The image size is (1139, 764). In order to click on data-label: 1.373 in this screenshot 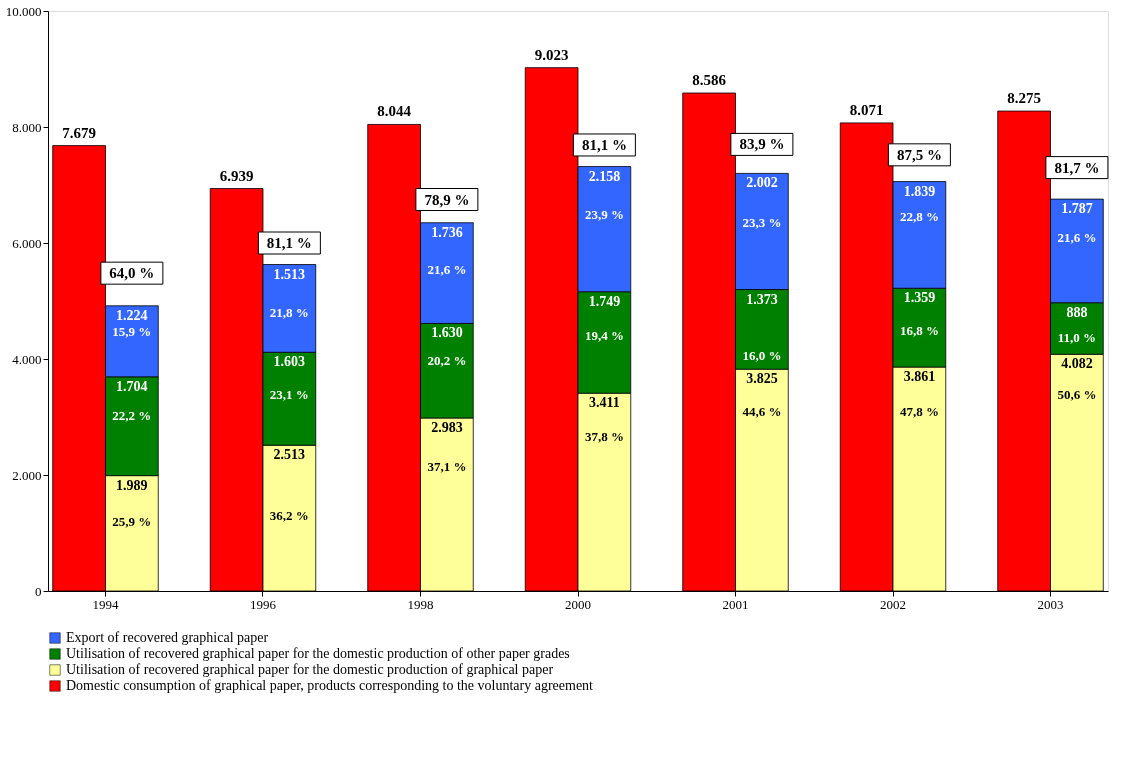, I will do `click(762, 299)`.